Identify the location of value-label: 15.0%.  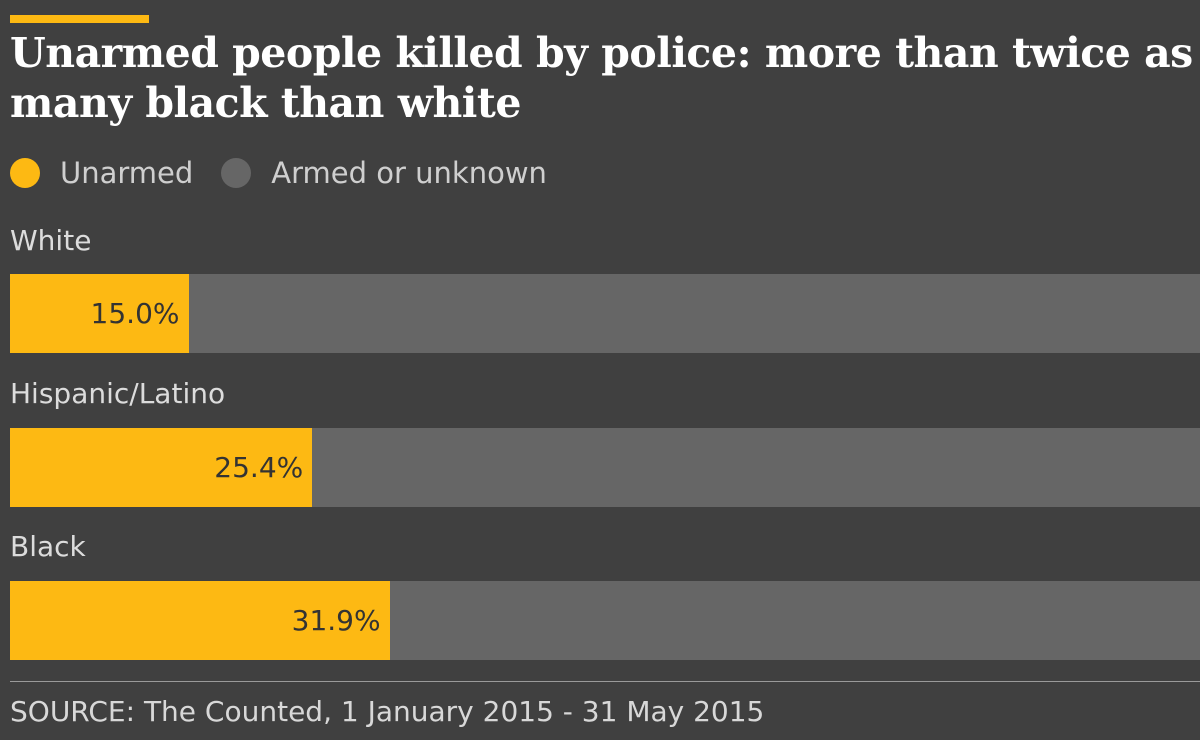
(135, 313).